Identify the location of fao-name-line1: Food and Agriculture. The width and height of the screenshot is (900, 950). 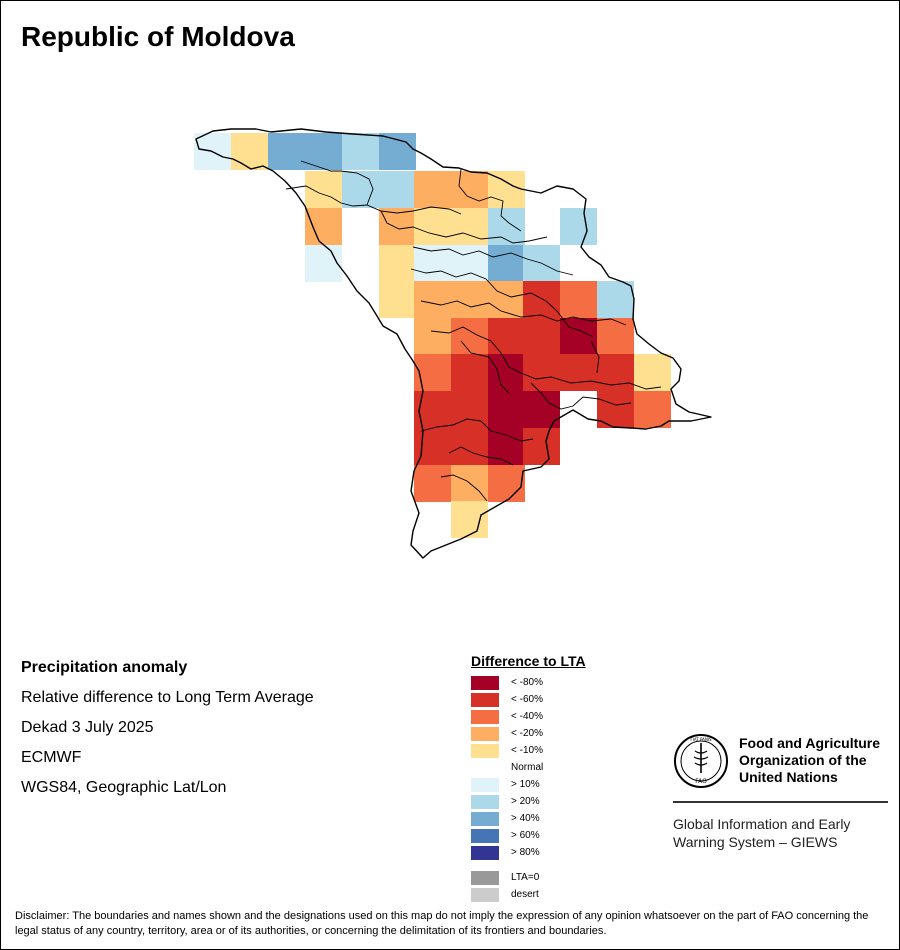
(810, 743).